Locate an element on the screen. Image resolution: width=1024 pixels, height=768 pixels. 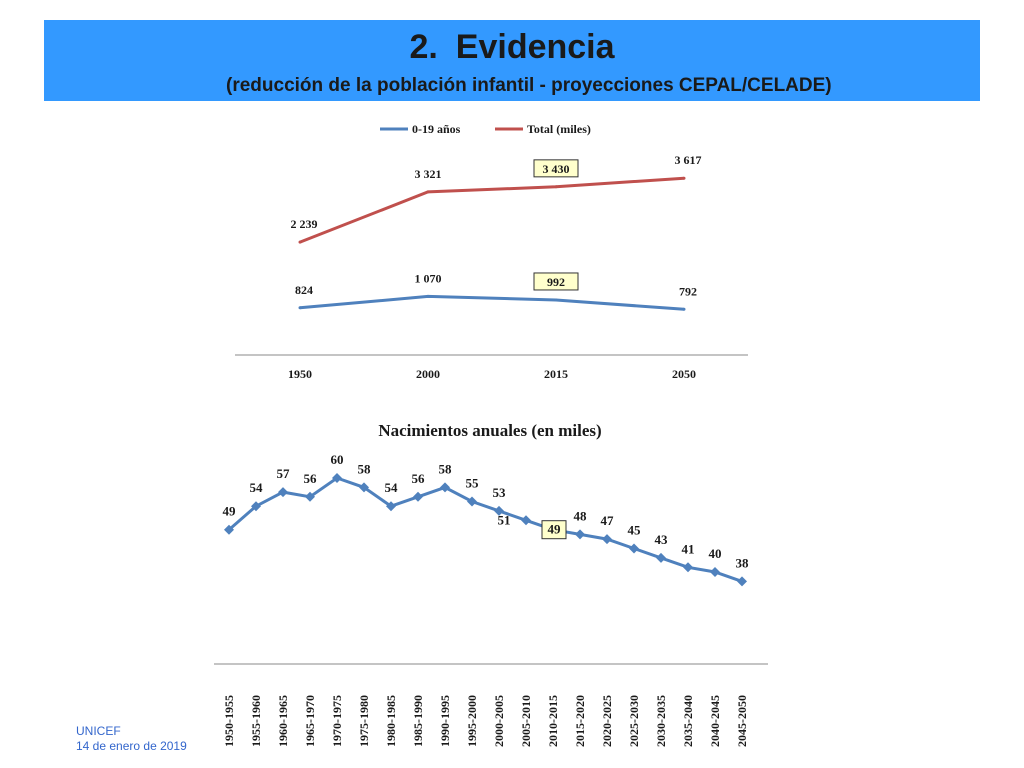
data-label-8: 58 is located at coordinates (446, 468).